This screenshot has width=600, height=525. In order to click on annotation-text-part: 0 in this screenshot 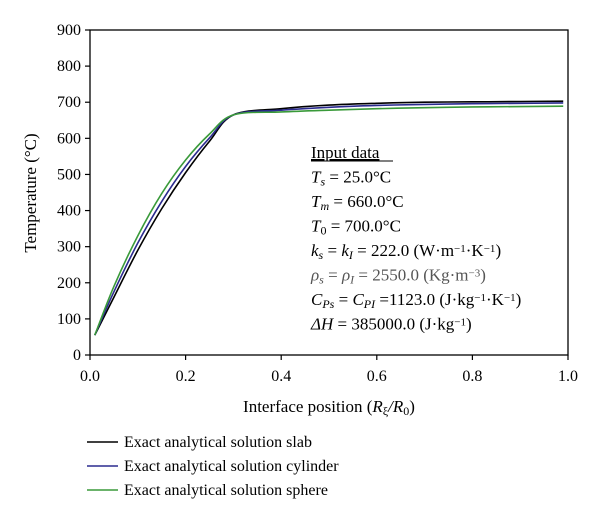, I will do `click(323, 231)`.